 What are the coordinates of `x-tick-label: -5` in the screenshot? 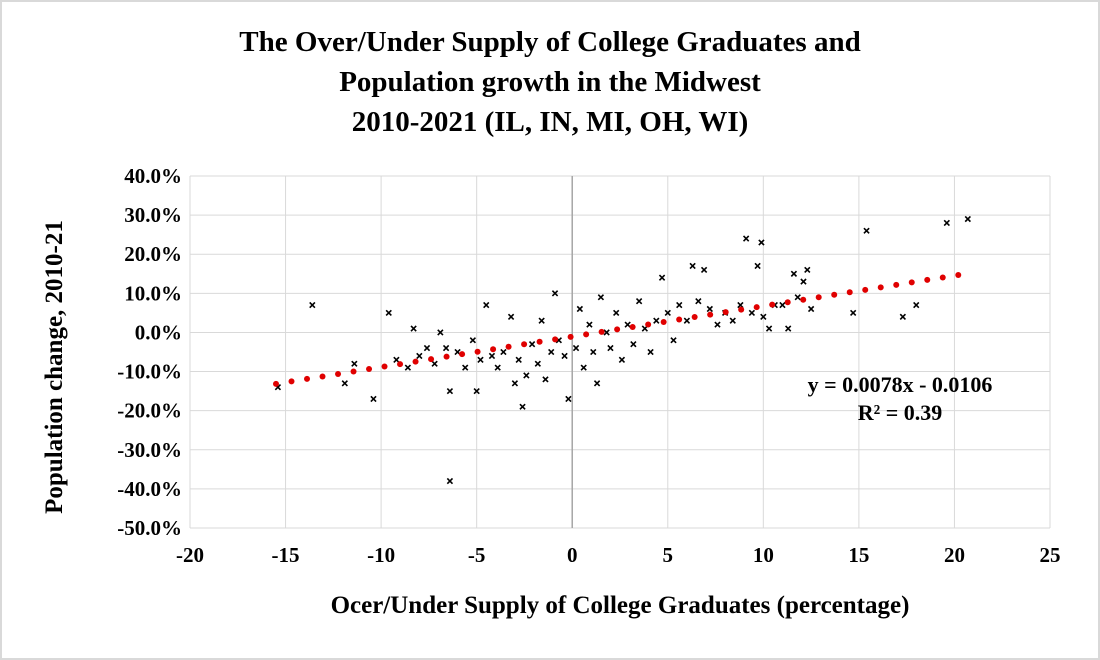 It's located at (477, 555).